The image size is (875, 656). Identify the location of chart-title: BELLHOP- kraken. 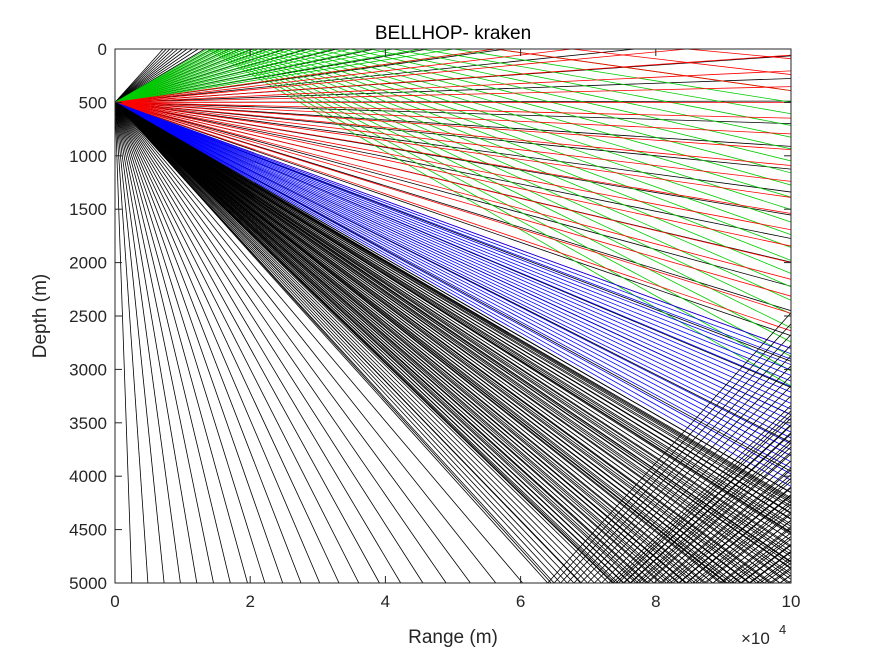
(453, 33).